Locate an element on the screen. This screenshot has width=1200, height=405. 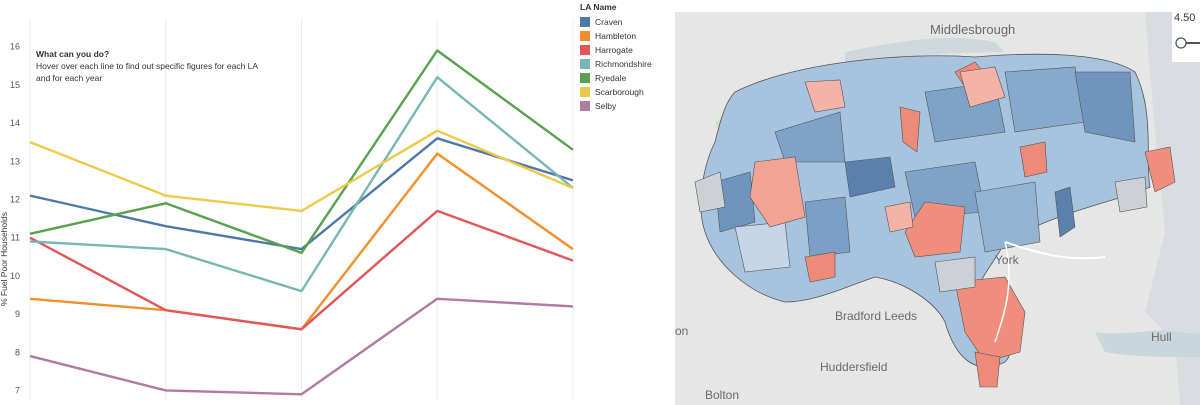
zoom-value: 4.50 is located at coordinates (1185, 18).